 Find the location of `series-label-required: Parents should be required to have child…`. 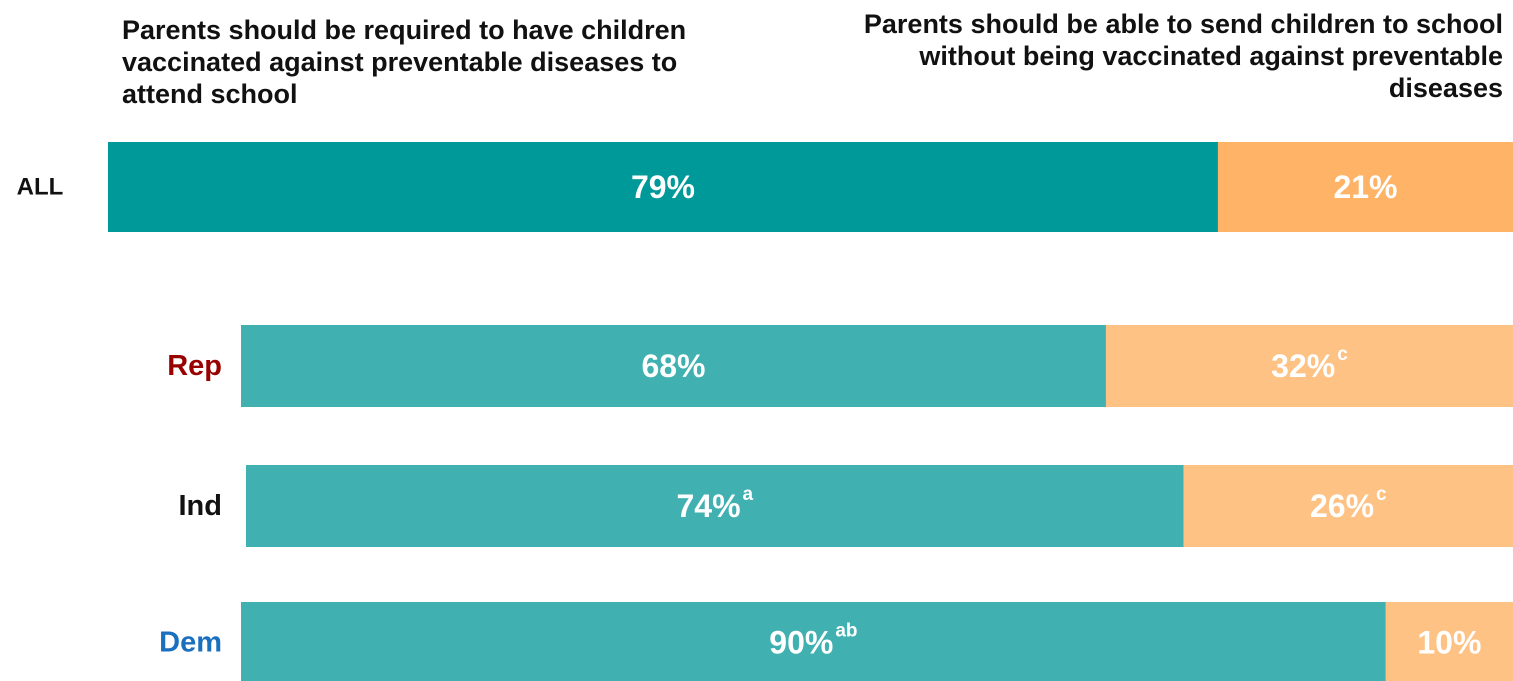

series-label-required: Parents should be required to have child… is located at coordinates (404, 62).